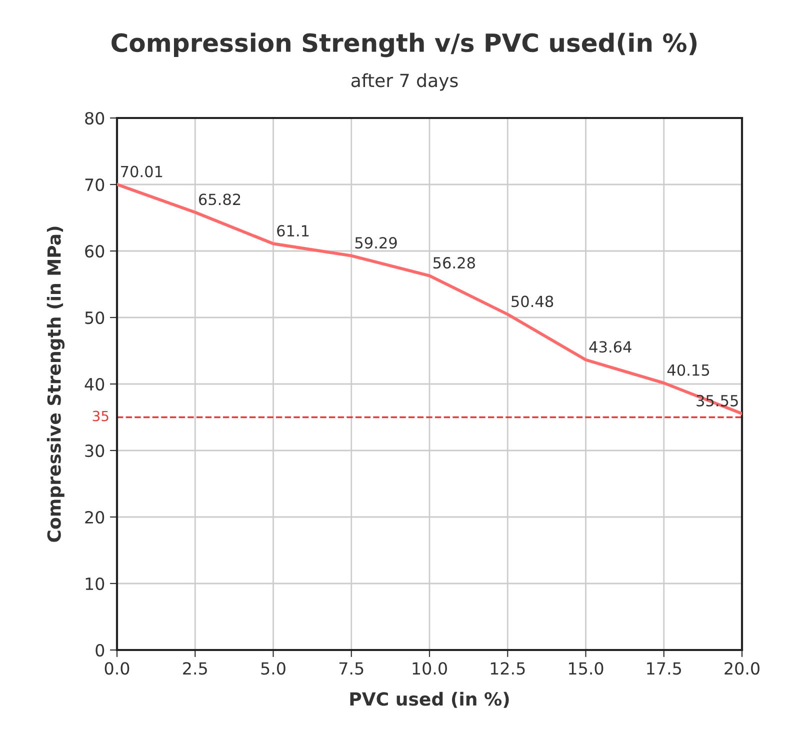  I want to click on x-tick-label: 7.5, so click(351, 668).